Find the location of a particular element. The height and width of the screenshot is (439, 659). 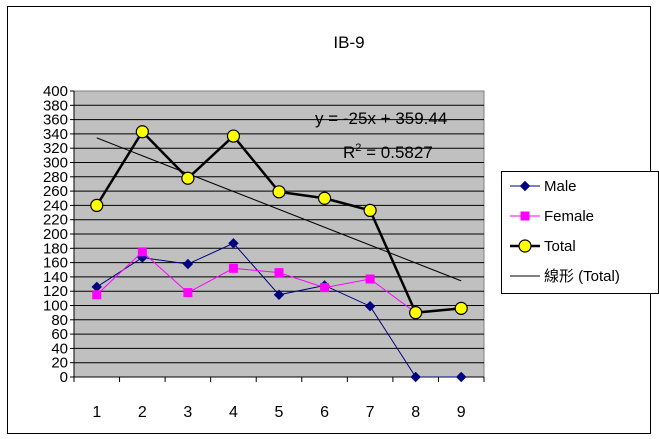

legend-marker-male is located at coordinates (525, 186).